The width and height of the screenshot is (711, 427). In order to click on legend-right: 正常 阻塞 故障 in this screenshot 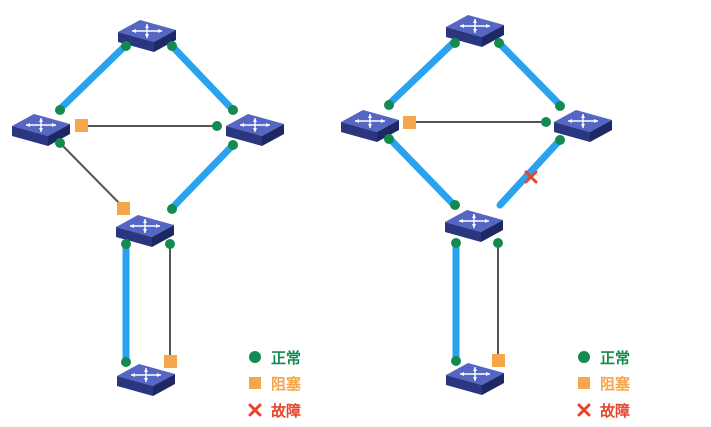, I will do `click(604, 384)`.